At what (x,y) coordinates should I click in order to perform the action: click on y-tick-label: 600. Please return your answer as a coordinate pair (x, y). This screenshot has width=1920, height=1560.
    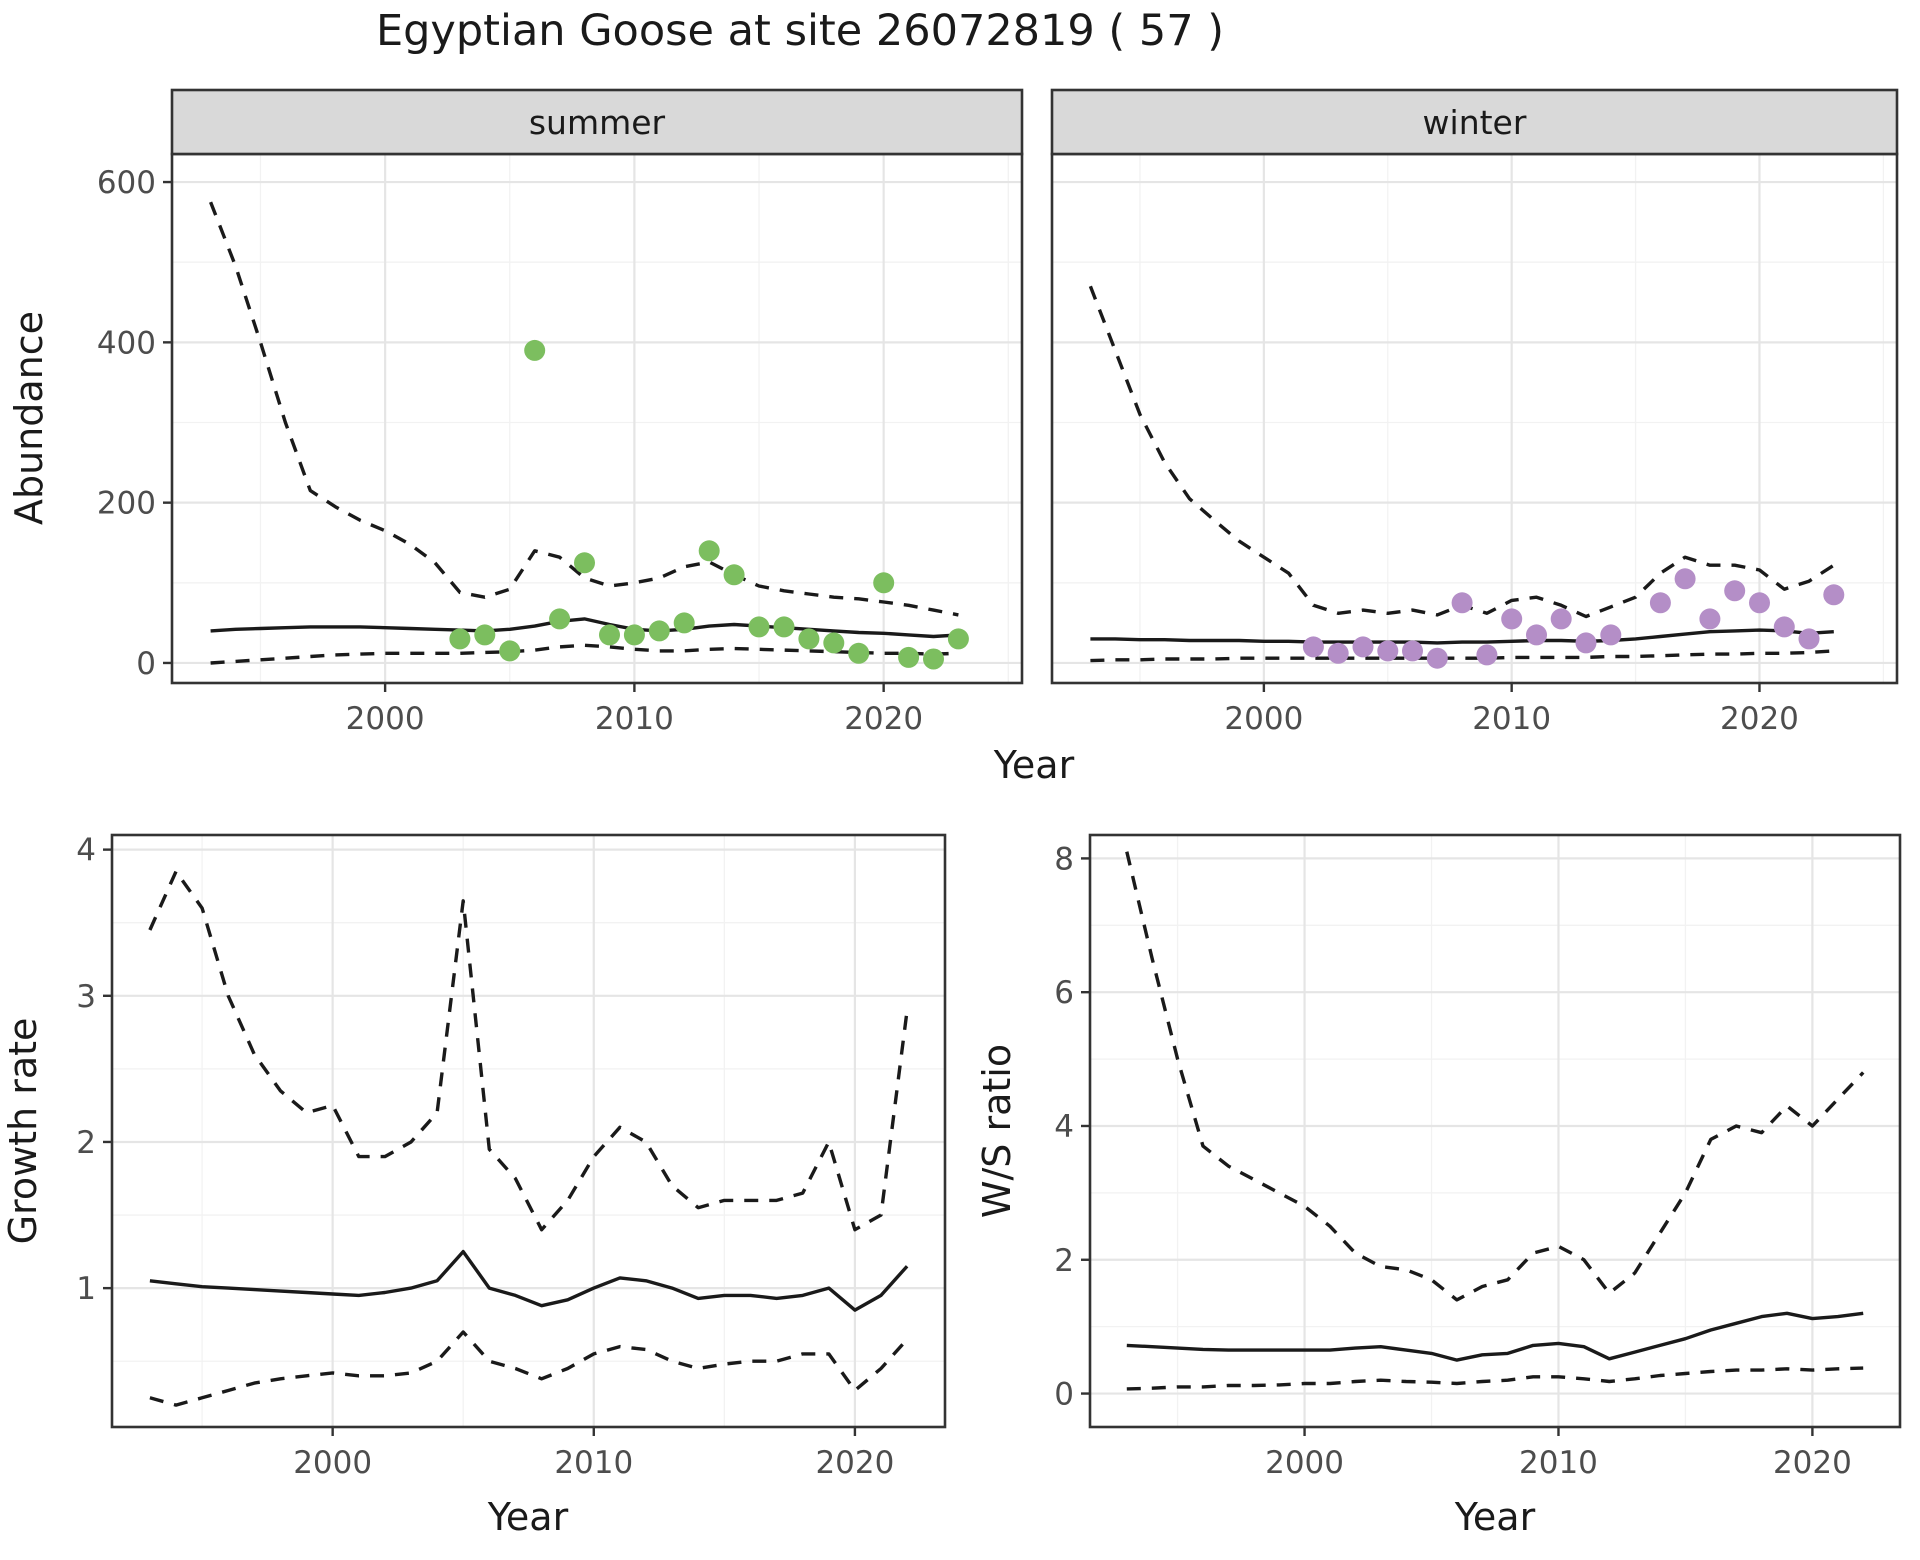
    Looking at the image, I should click on (126, 183).